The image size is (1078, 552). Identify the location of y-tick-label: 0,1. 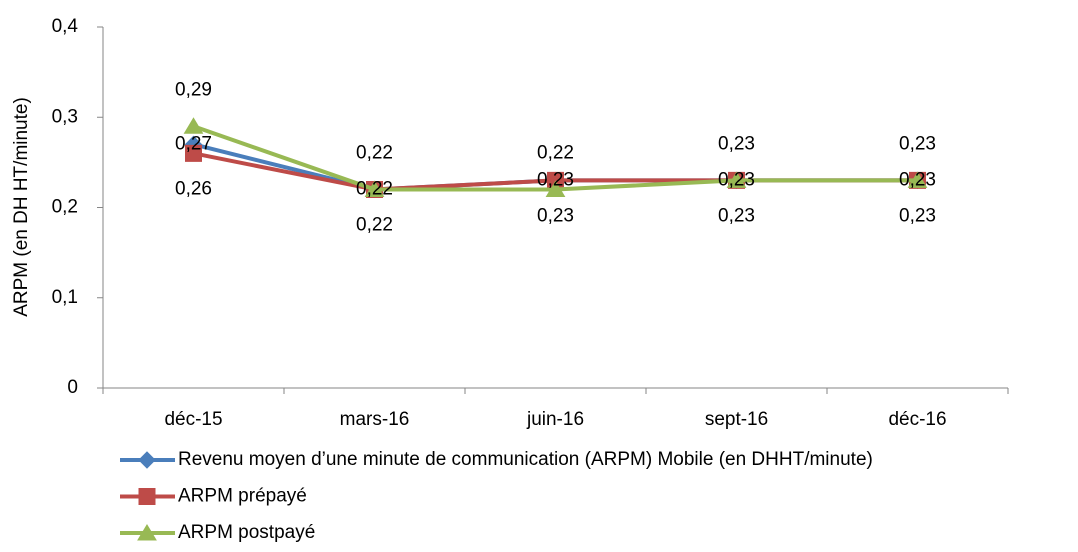
(65, 297).